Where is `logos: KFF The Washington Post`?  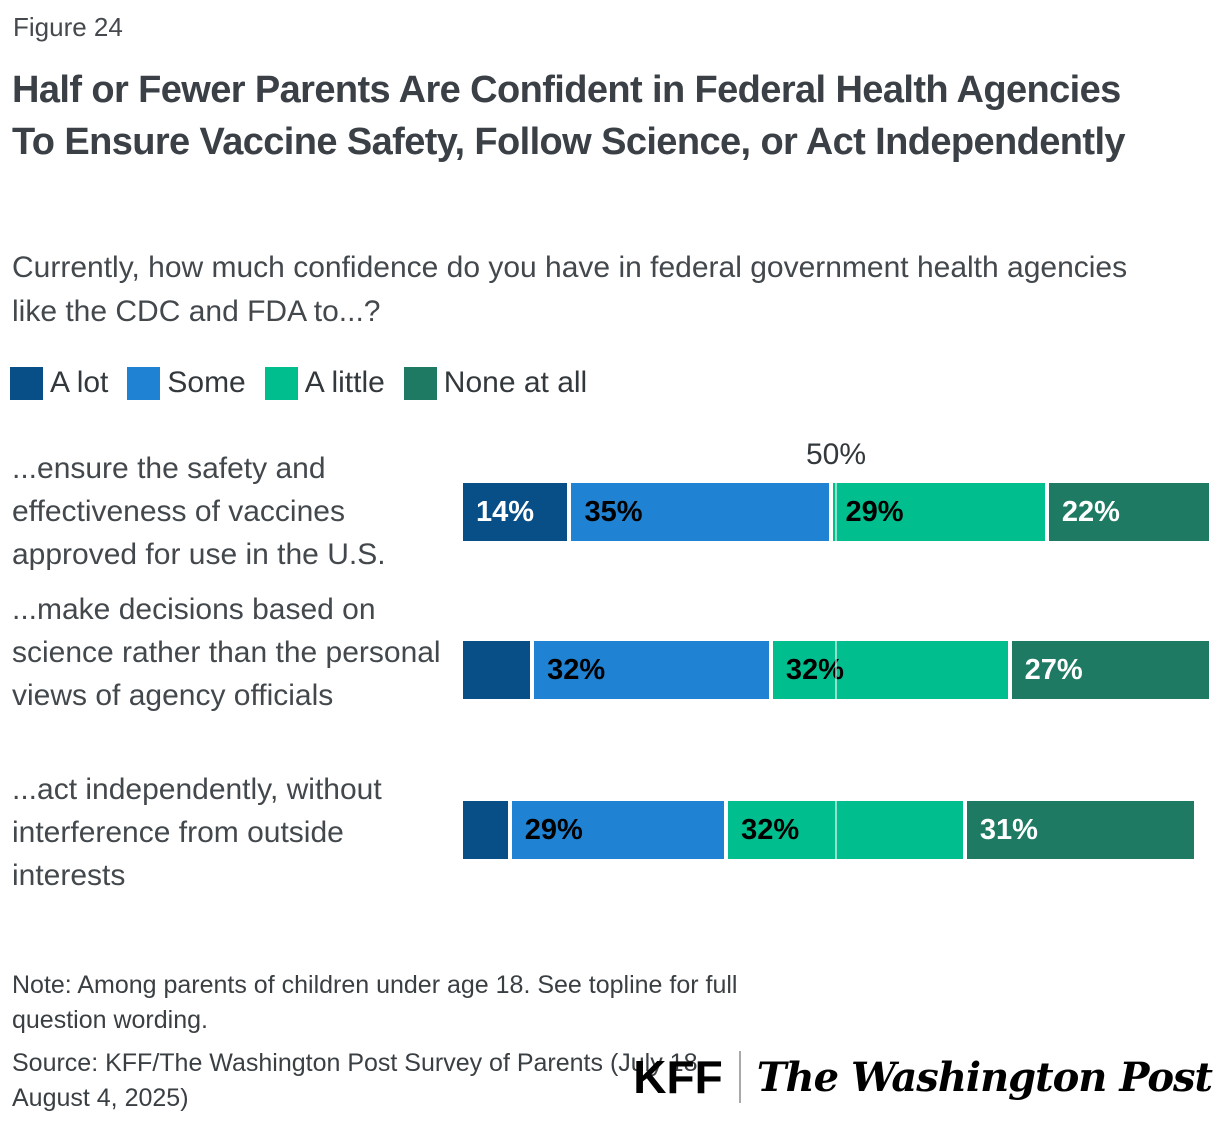 logos: KFF The Washington Post is located at coordinates (923, 1077).